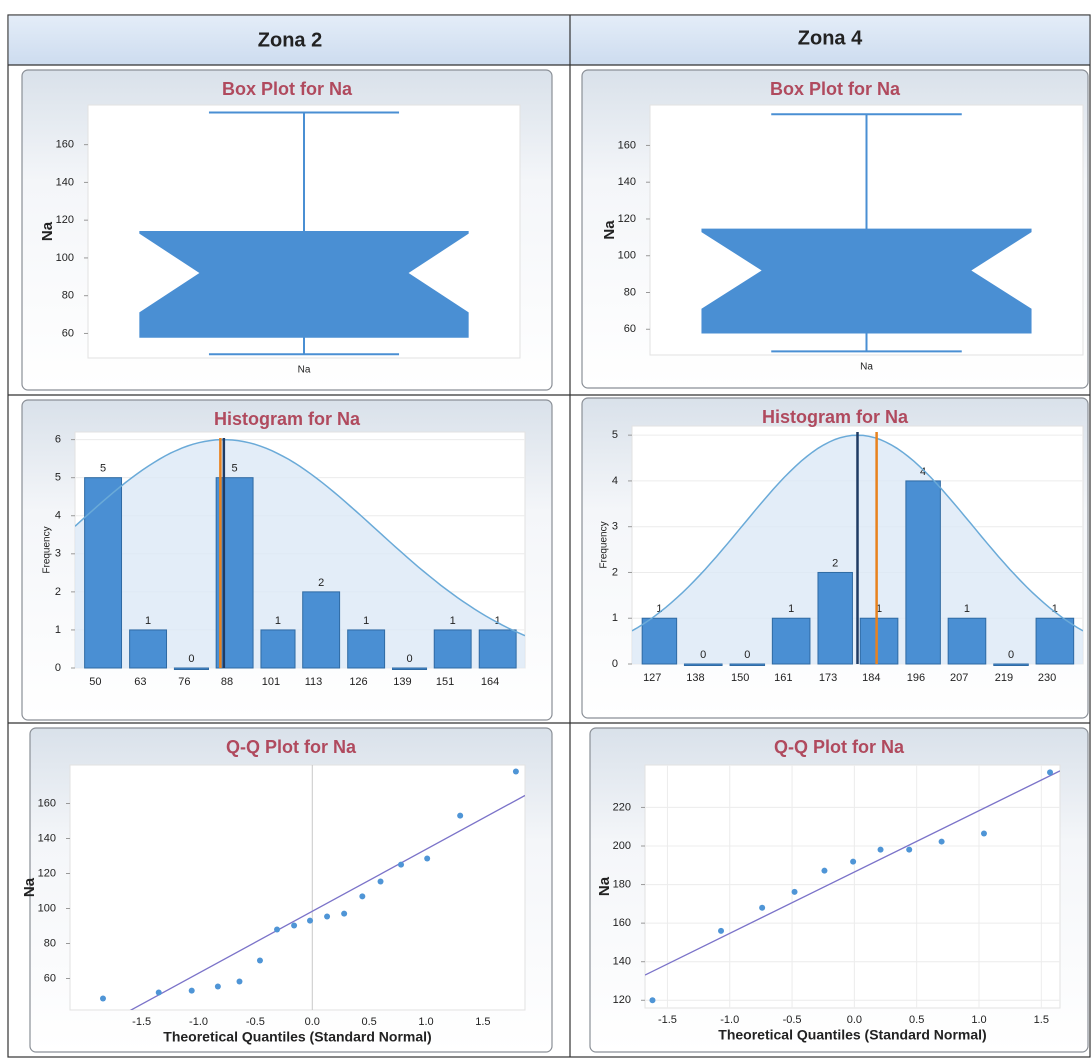  I want to click on x-tick-label: 173, so click(828, 678).